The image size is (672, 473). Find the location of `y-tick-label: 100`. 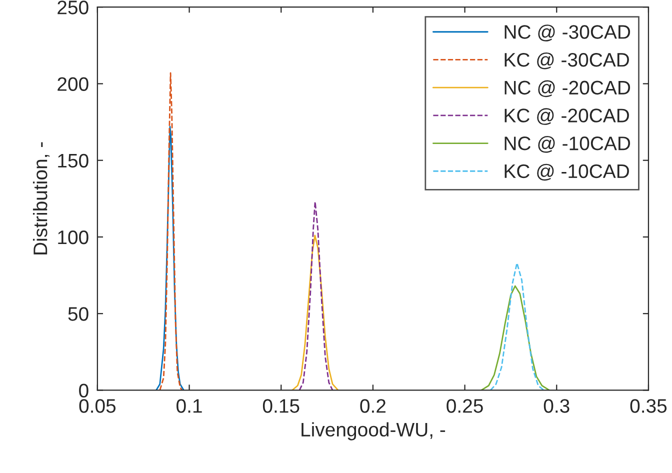

y-tick-label: 100 is located at coordinates (73, 237).